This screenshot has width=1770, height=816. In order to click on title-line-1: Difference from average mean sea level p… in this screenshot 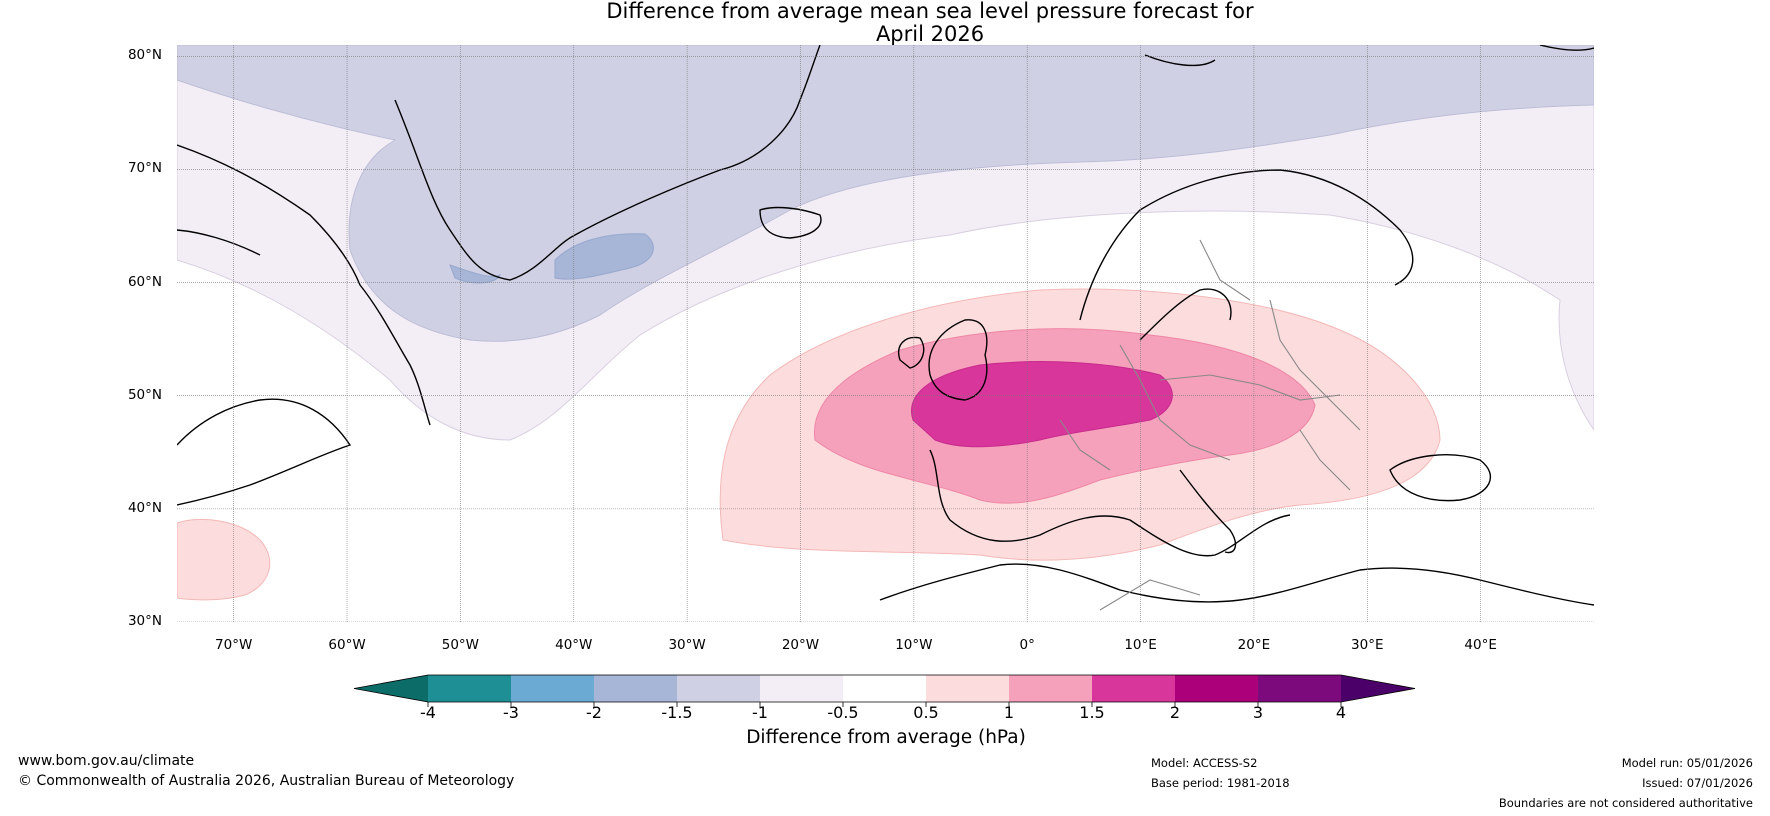, I will do `click(930, 11)`.